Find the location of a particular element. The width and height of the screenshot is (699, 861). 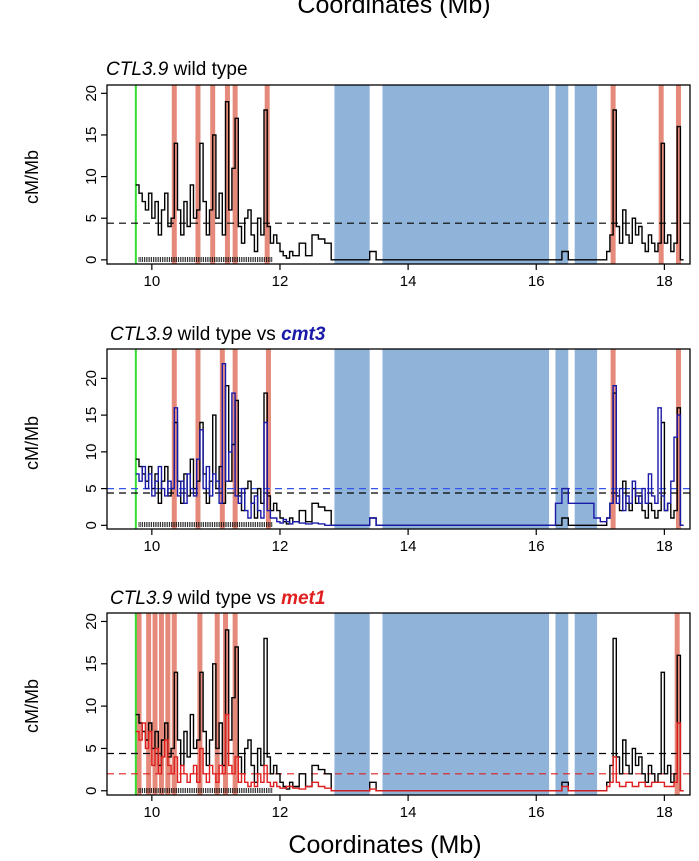

series-line-met1 is located at coordinates (409, 752).